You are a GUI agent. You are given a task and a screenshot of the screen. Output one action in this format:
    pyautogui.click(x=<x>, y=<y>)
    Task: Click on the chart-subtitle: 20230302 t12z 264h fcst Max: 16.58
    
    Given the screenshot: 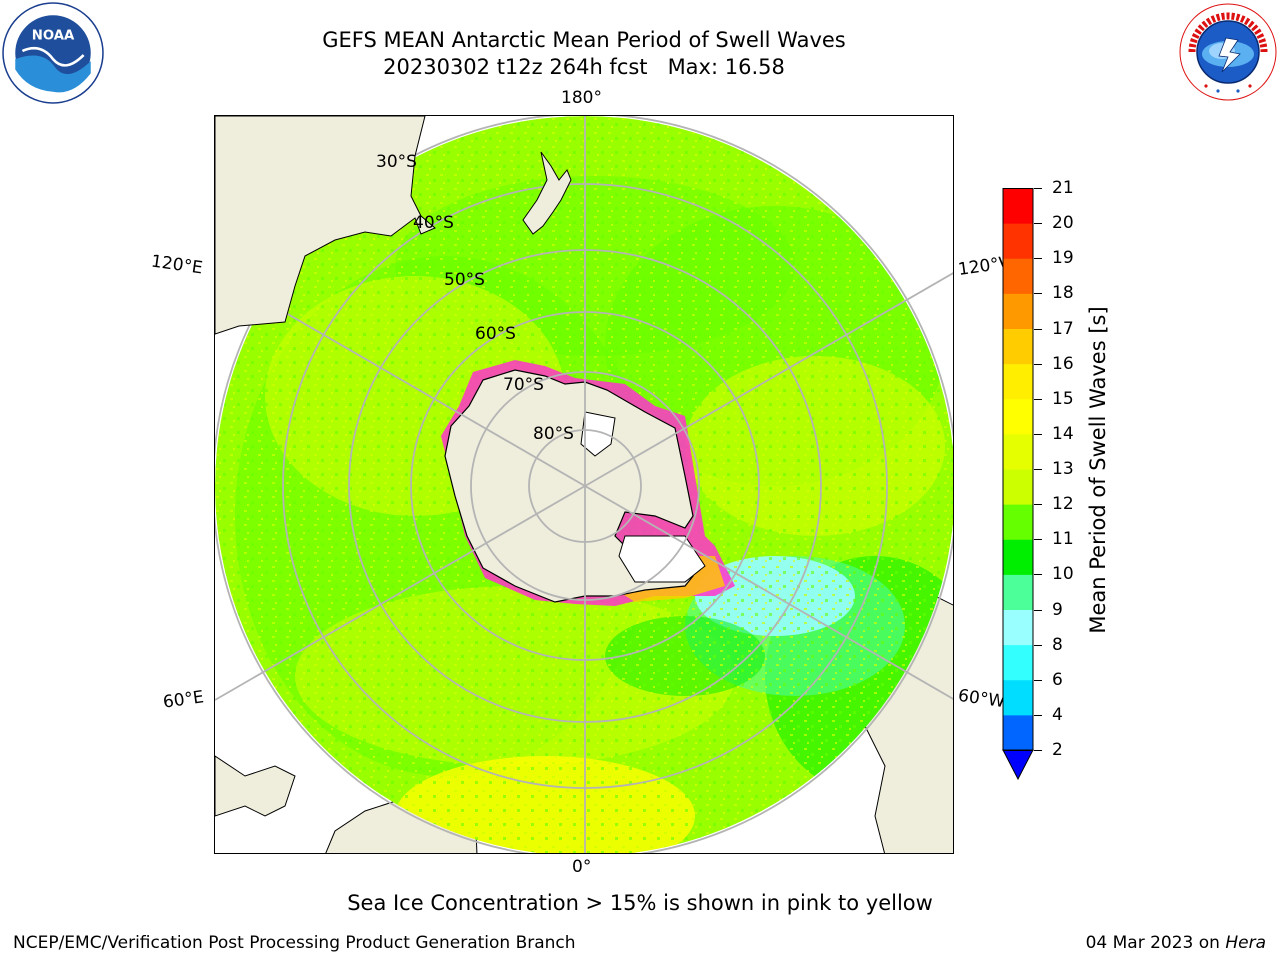 What is the action you would take?
    pyautogui.click(x=584, y=67)
    